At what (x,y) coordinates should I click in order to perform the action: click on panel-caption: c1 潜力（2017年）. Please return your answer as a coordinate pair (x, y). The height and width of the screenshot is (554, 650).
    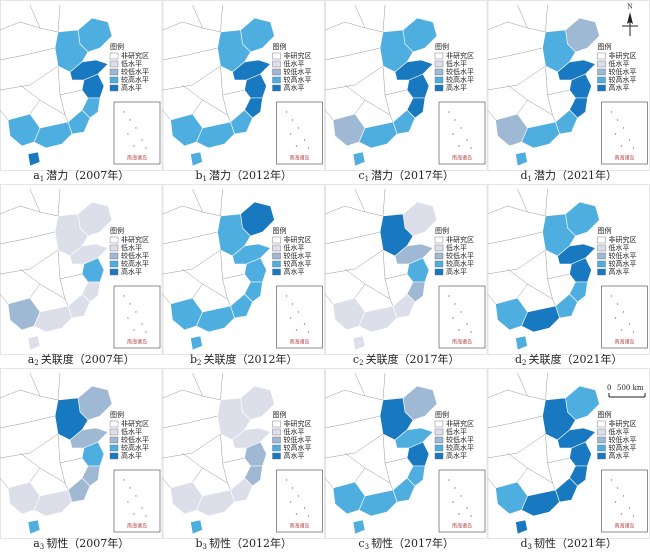
    Looking at the image, I should click on (406, 175).